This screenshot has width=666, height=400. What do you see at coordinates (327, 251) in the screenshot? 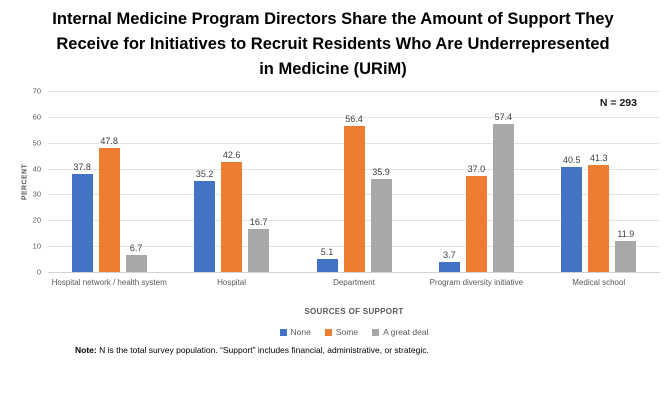
I see `bar-value-label: 5.1` at bounding box center [327, 251].